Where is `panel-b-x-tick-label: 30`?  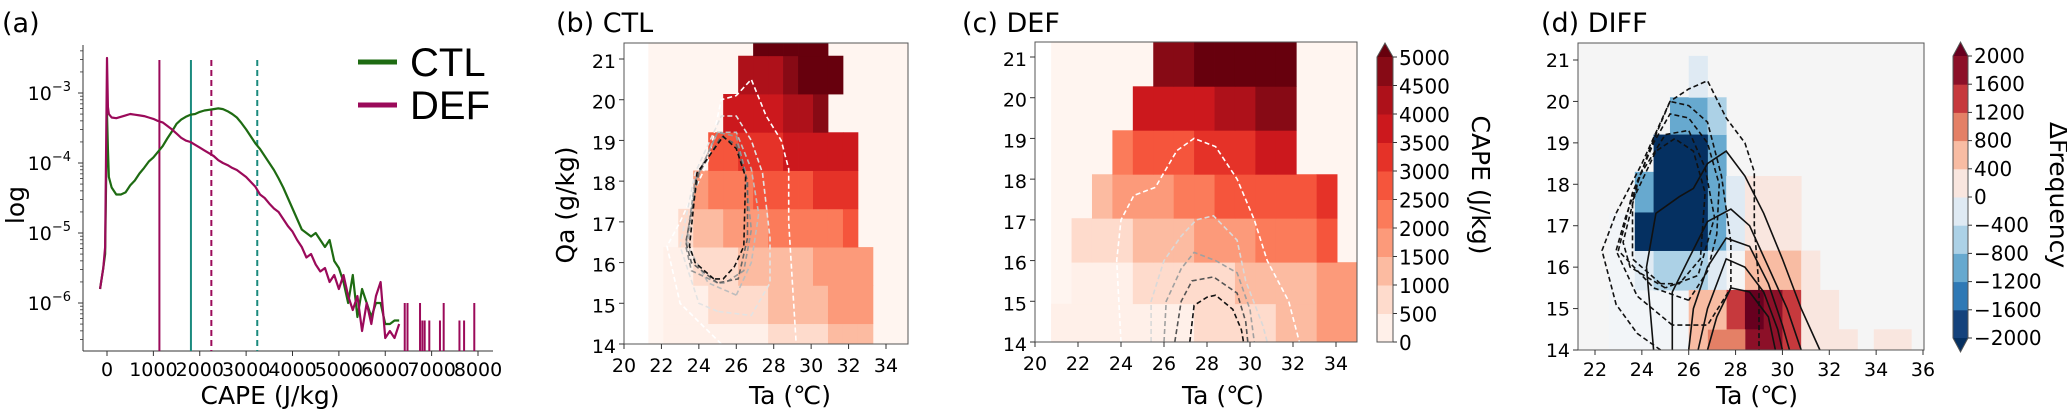
panel-b-x-tick-label: 30 is located at coordinates (811, 366).